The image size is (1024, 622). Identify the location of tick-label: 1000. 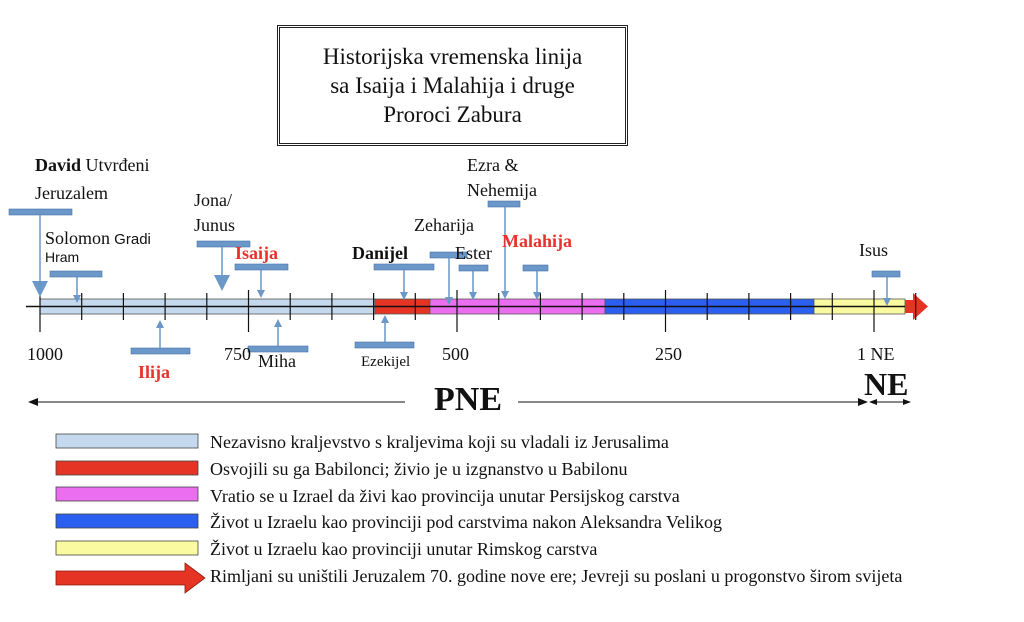
(45, 354).